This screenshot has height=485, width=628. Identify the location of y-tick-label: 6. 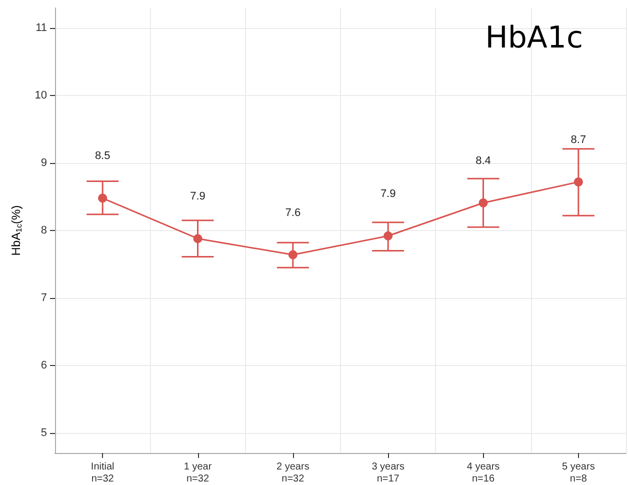
(43, 365).